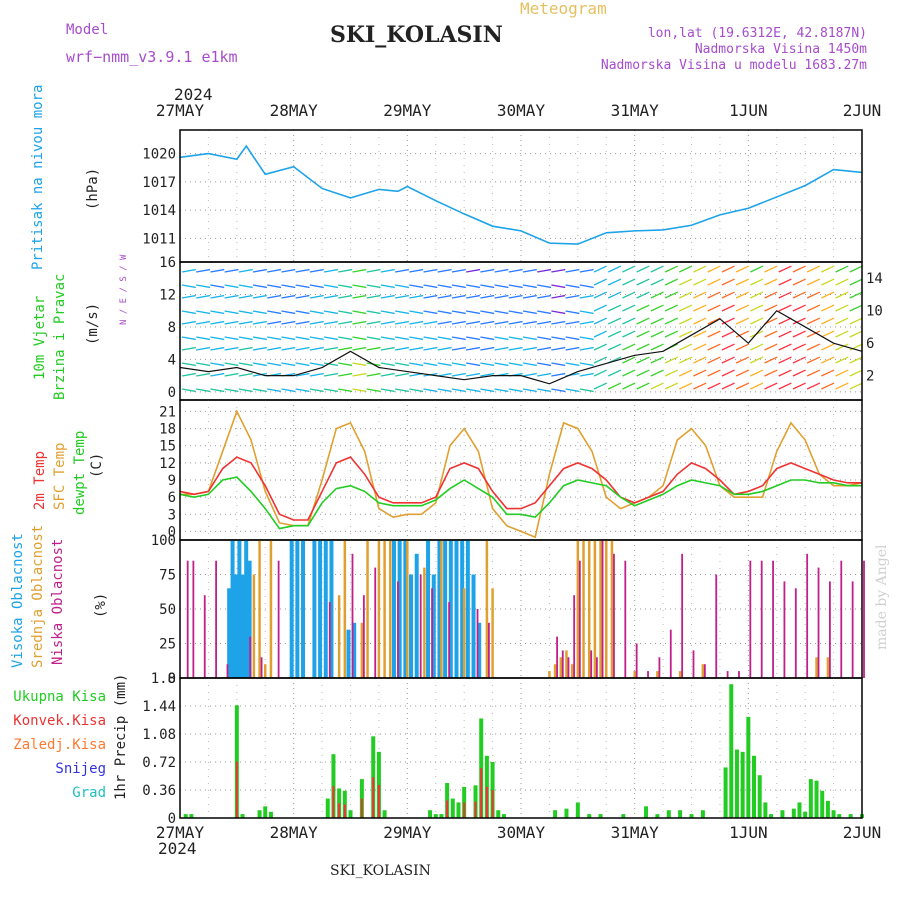 This screenshot has width=900, height=900. Describe the element at coordinates (167, 447) in the screenshot. I see `temp-tick-label: 15` at that location.